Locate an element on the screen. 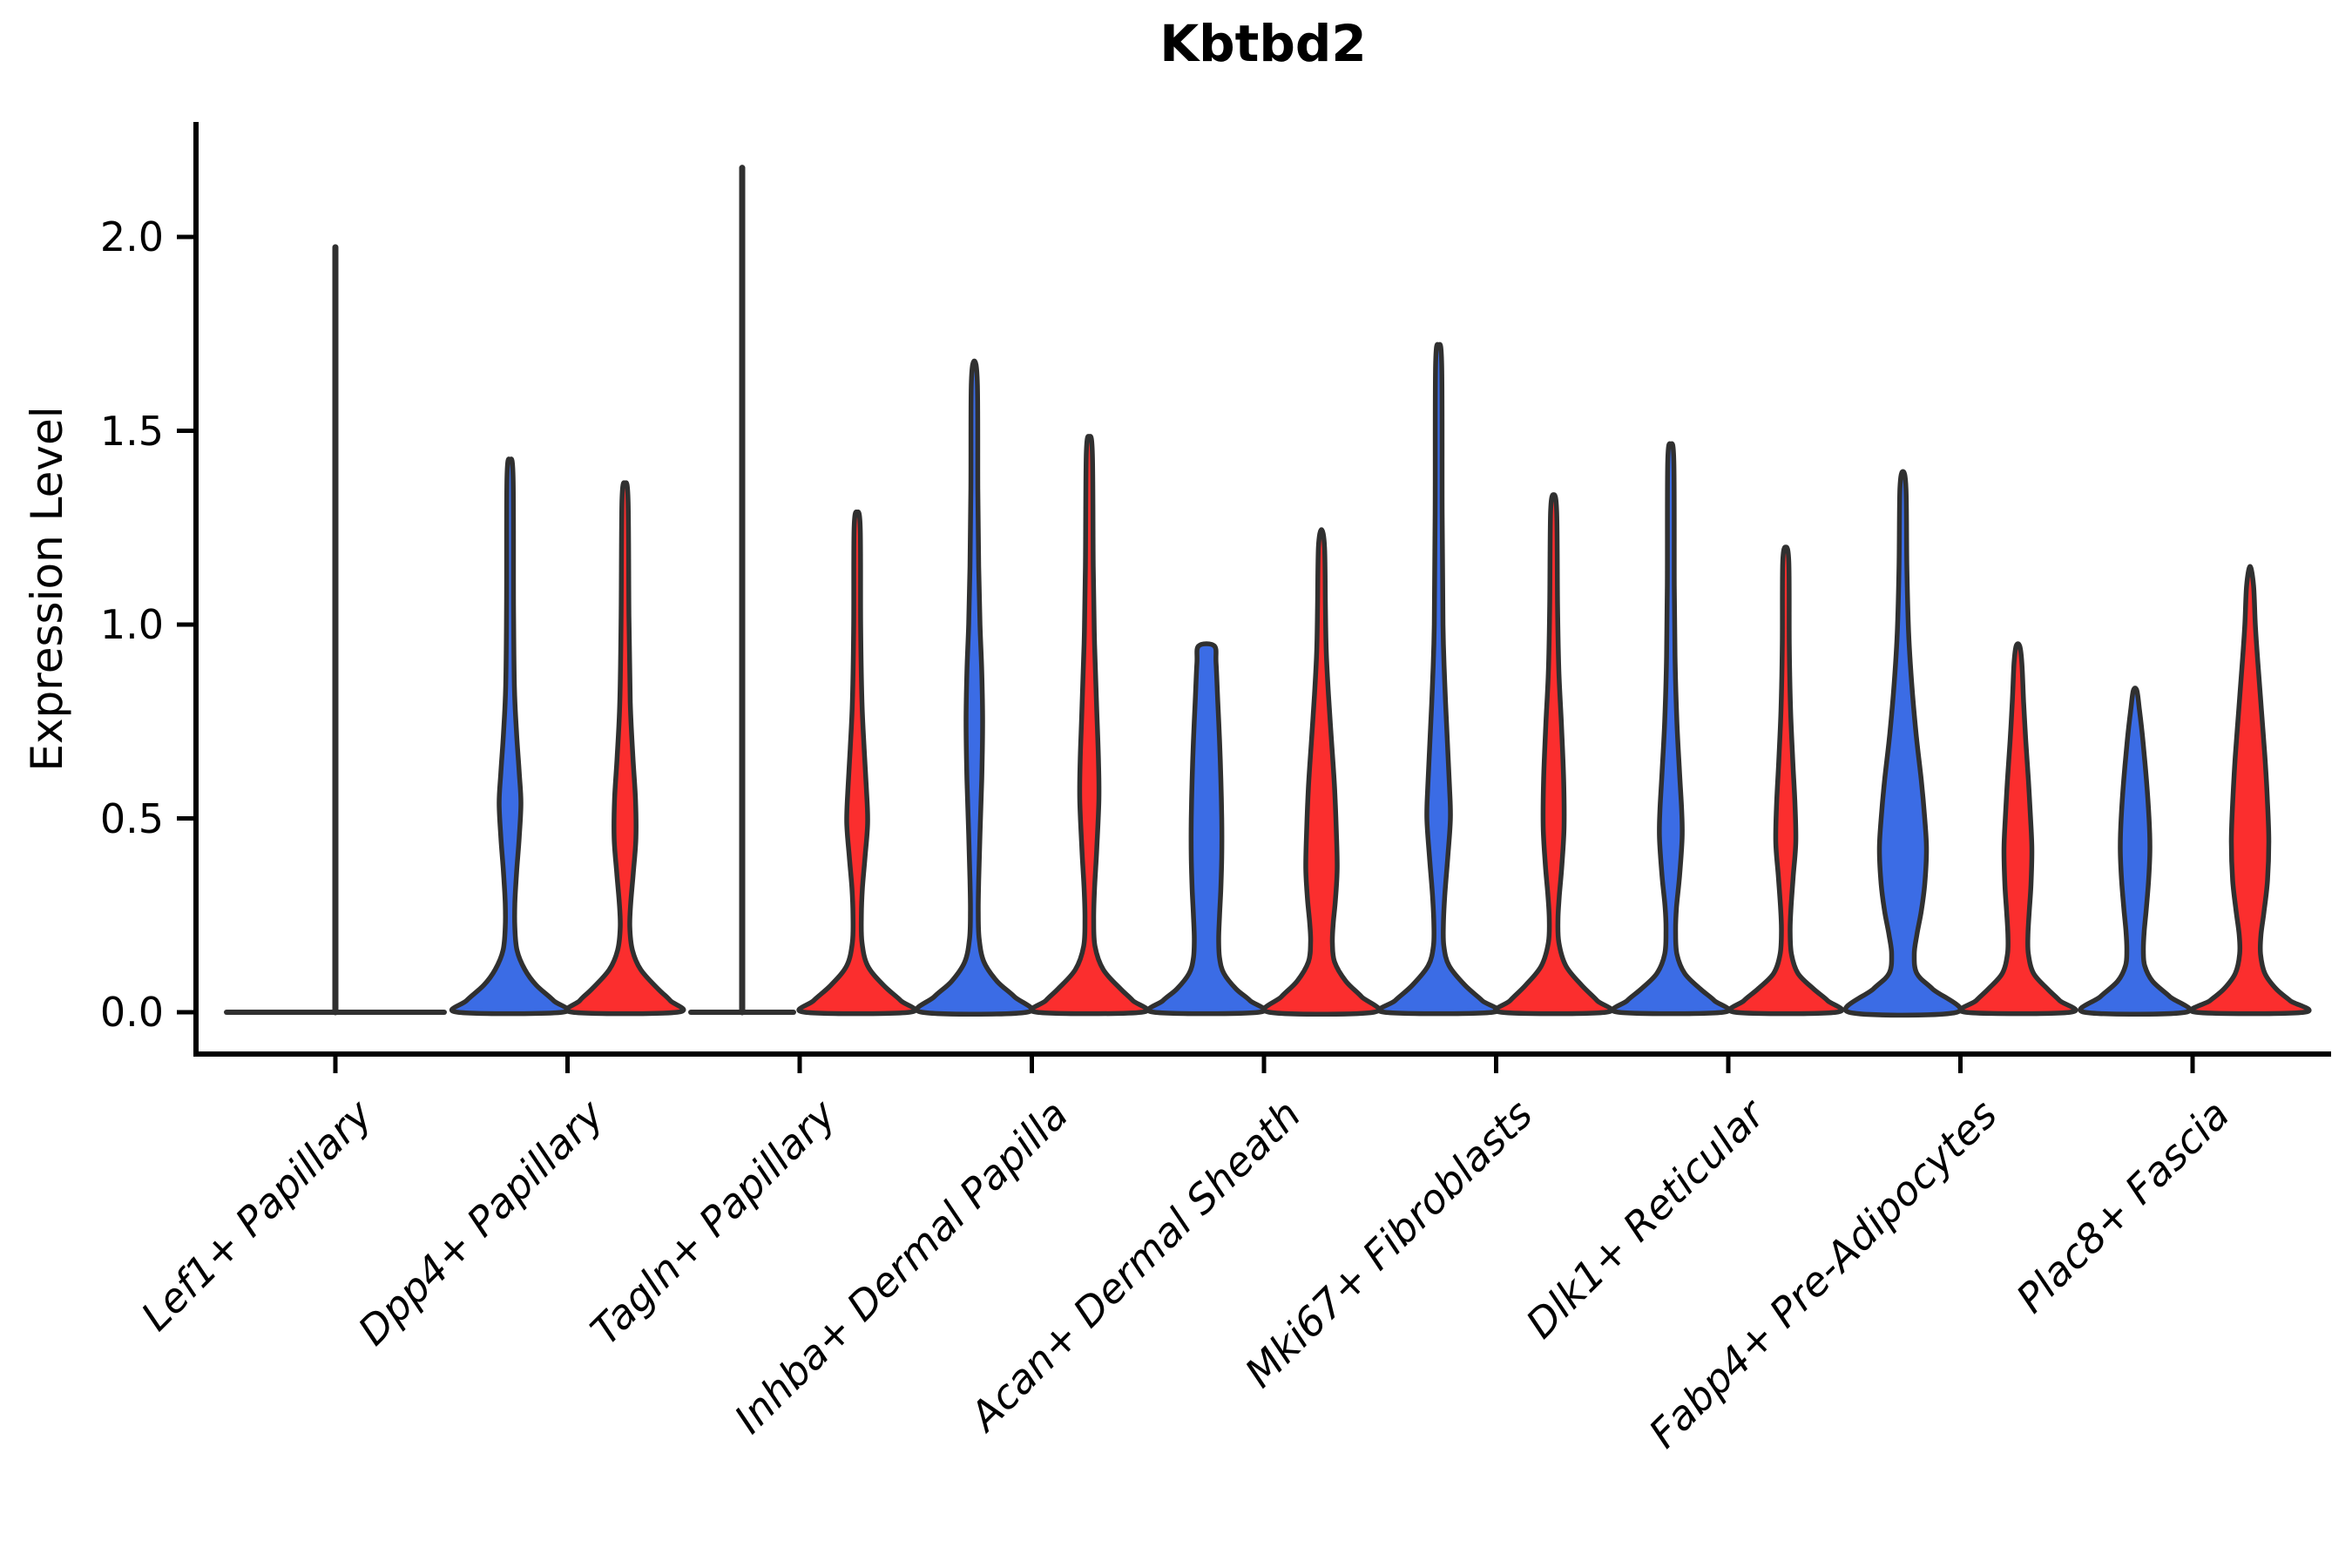 The width and height of the screenshot is (2352, 1568). violin-fabp4-pre-adipocytes-red is located at coordinates (2017, 829).